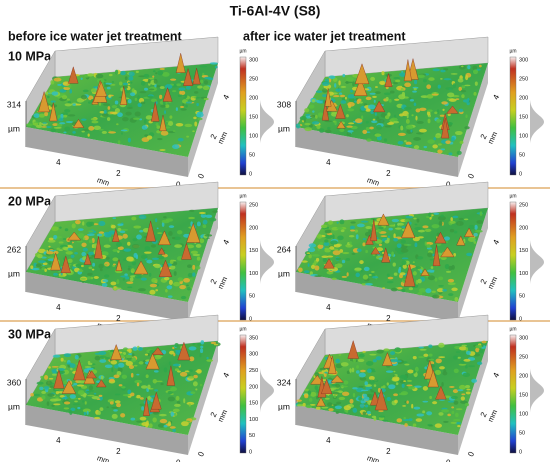 This screenshot has height=462, width=550. What do you see at coordinates (222, 282) in the screenshot?
I see `y-axis-label: mm` at bounding box center [222, 282].